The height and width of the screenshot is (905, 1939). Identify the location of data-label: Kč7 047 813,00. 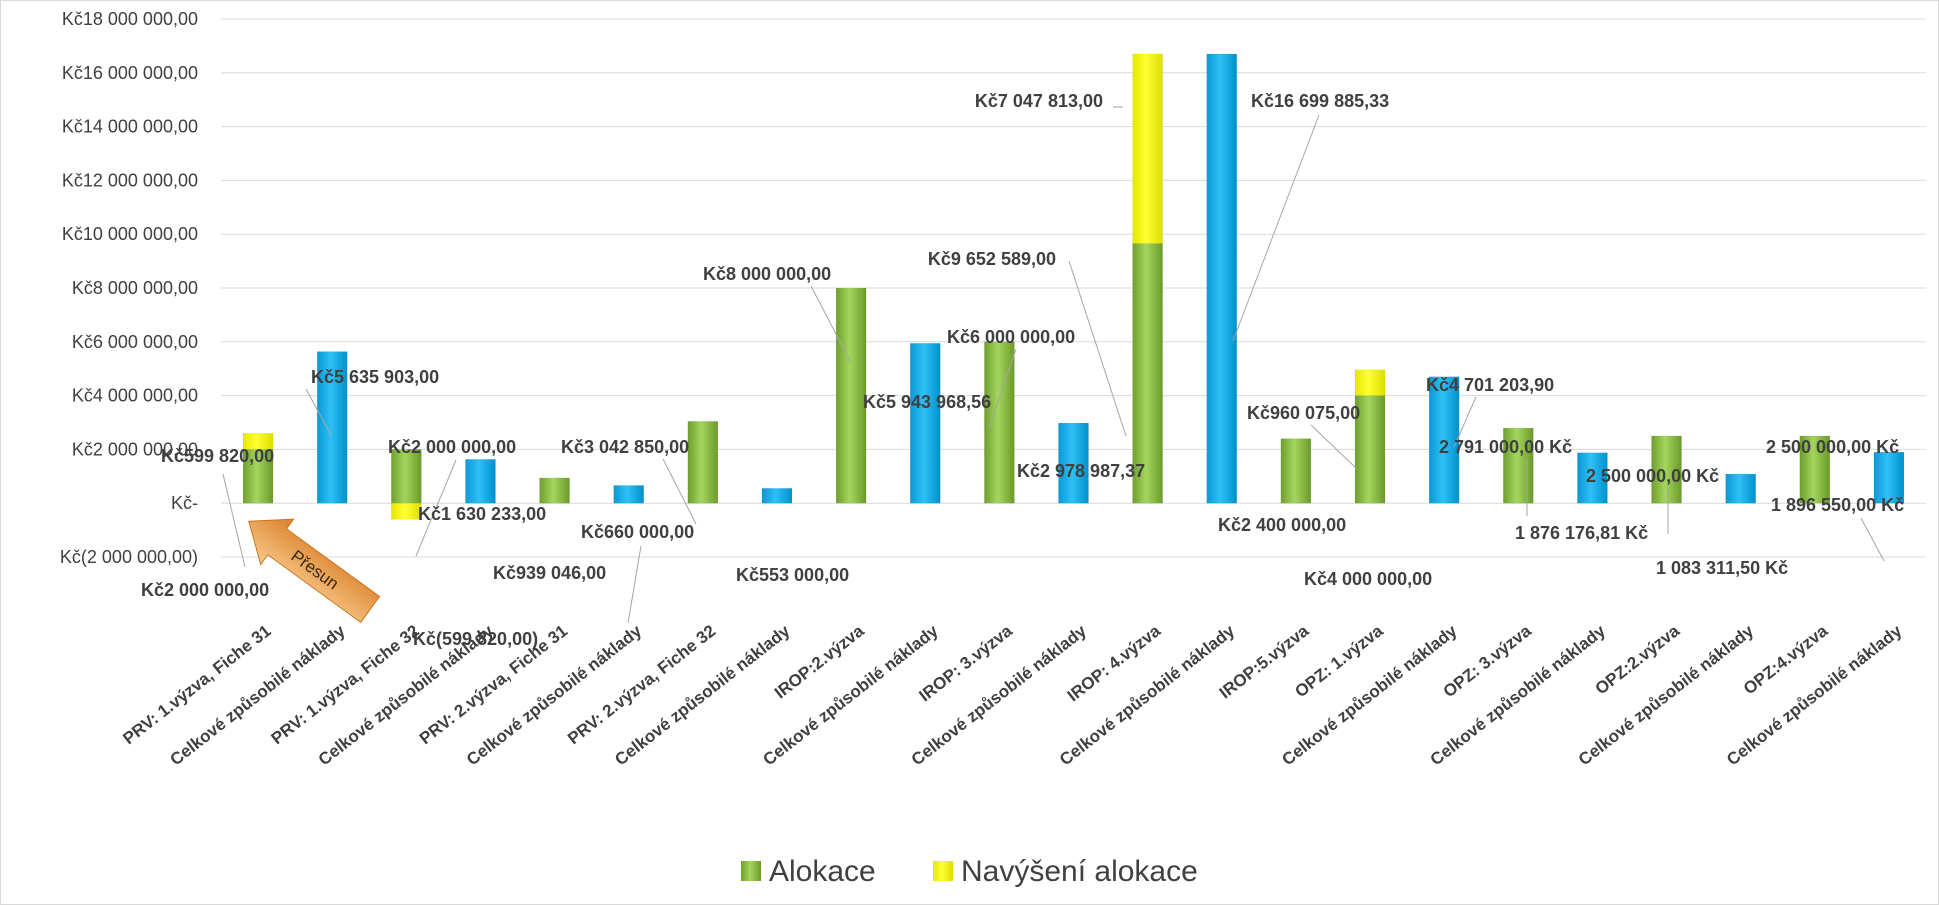
(1039, 101).